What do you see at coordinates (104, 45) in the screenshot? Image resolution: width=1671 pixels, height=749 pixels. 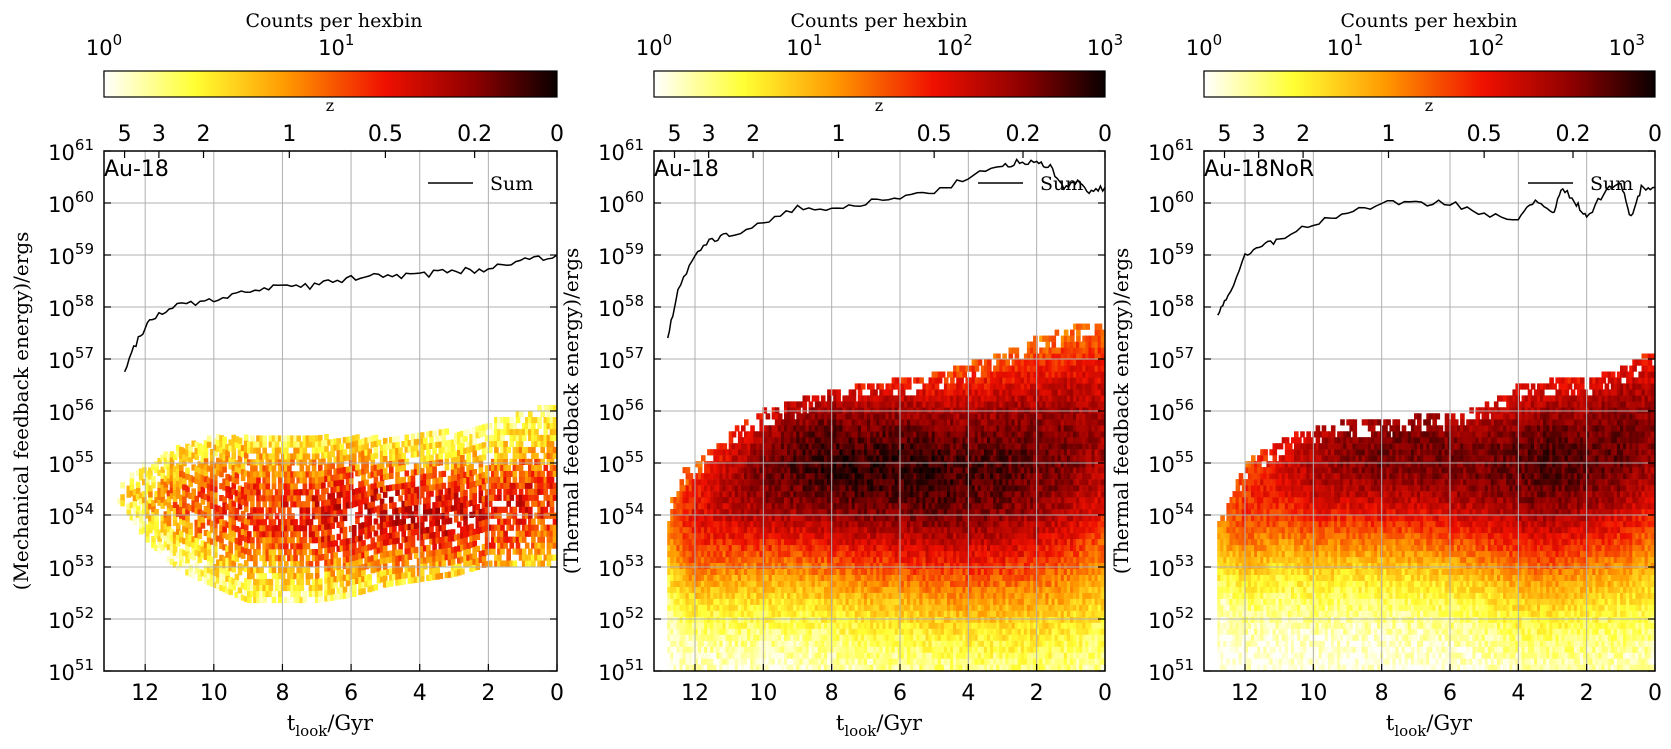 I see `colorbar-tick-label: 100` at bounding box center [104, 45].